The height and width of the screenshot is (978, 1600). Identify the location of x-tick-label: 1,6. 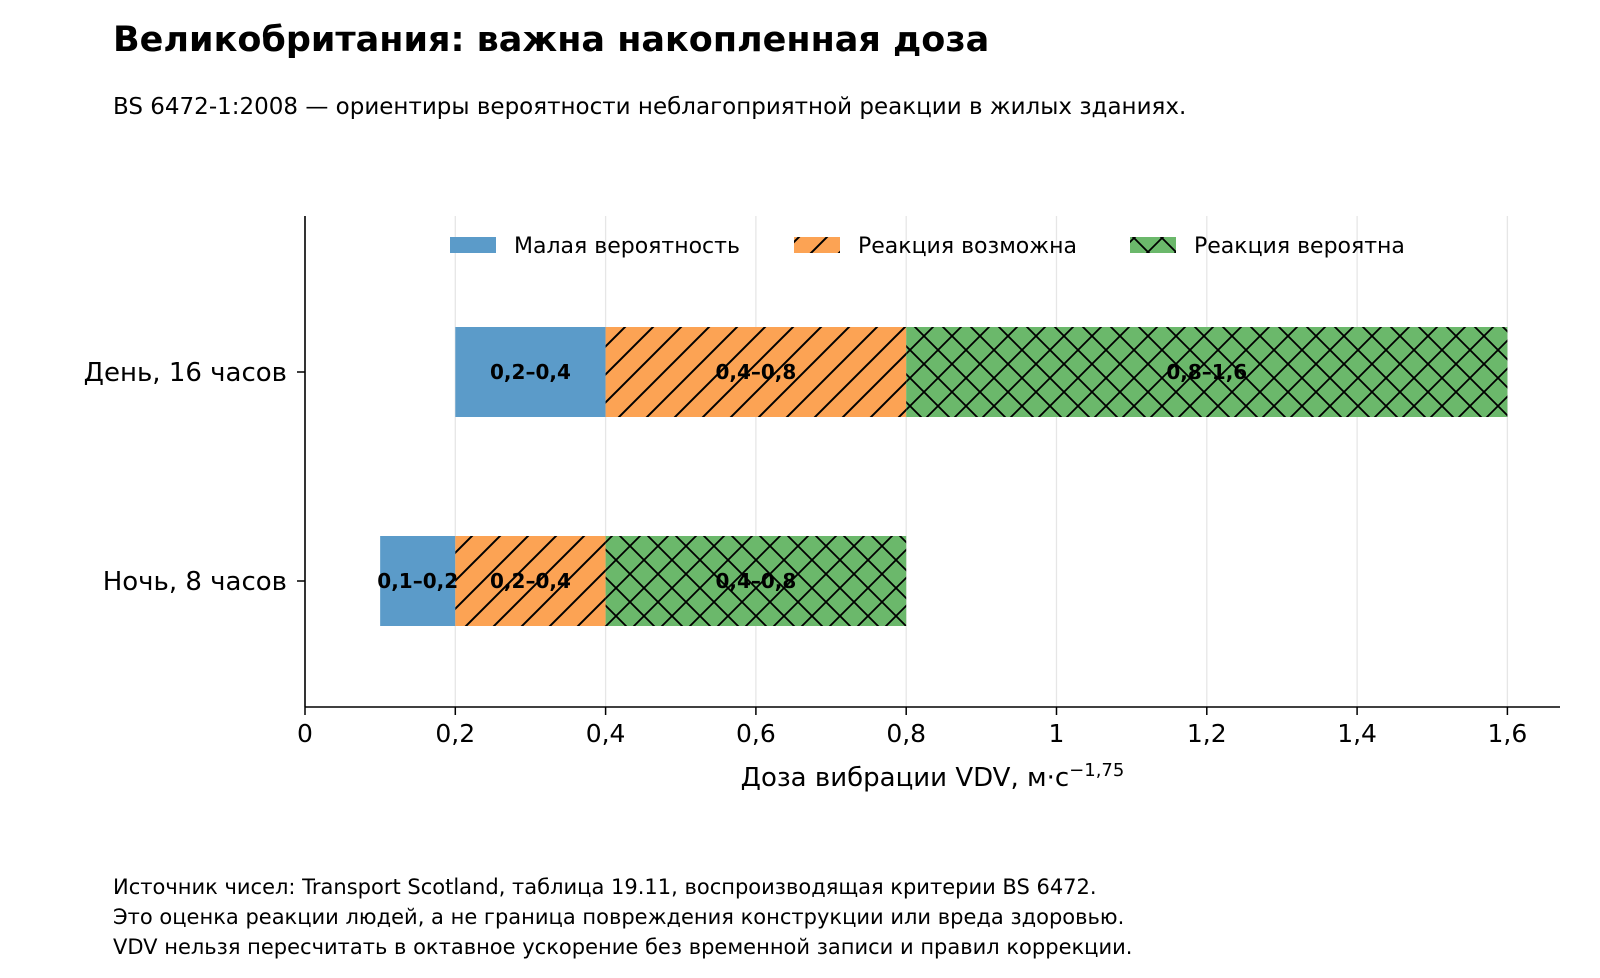
(1508, 733).